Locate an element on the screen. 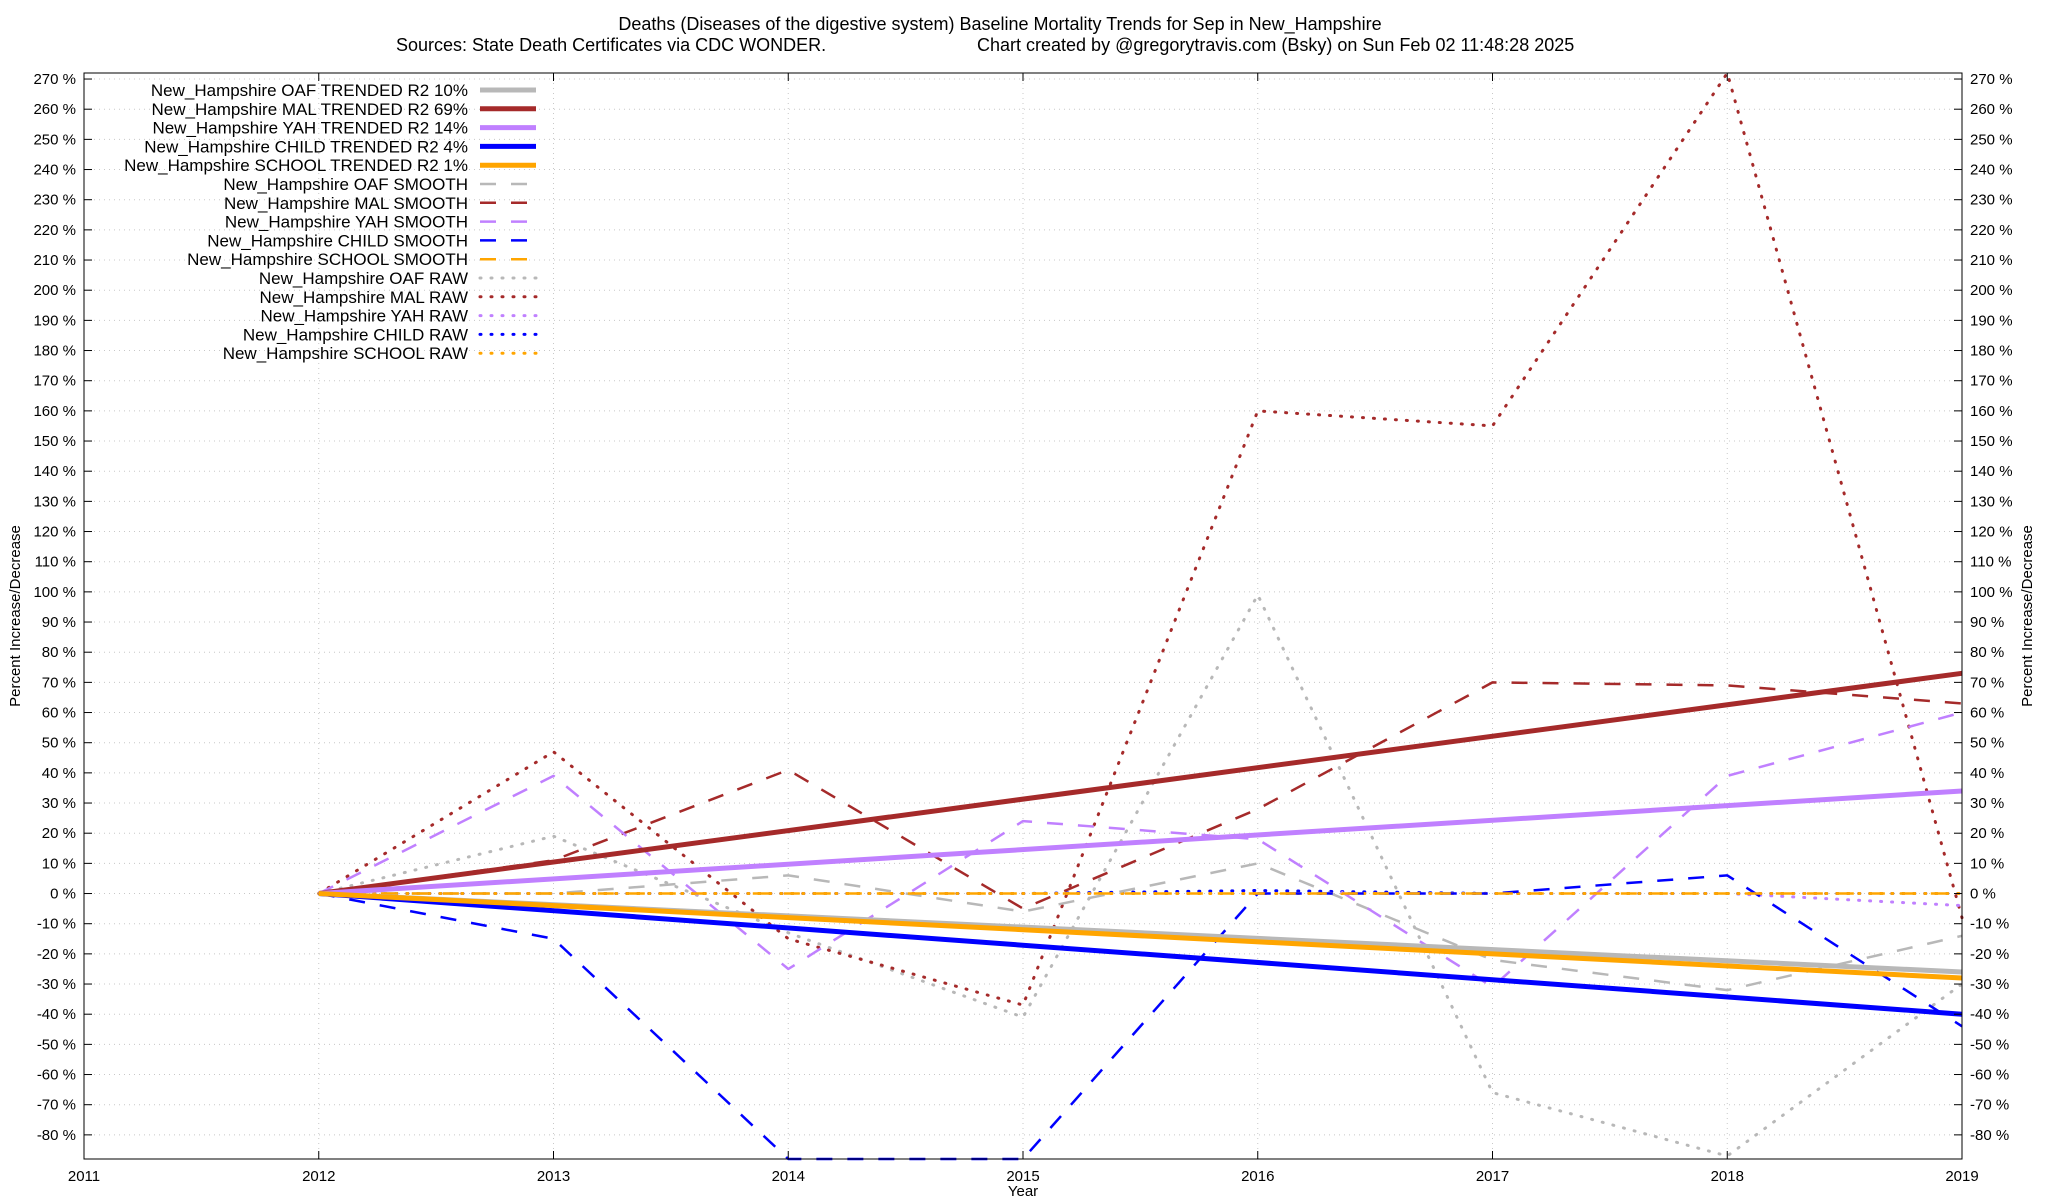 This screenshot has height=1200, width=2048. y-tick-label-right: 110 % is located at coordinates (1990, 562).